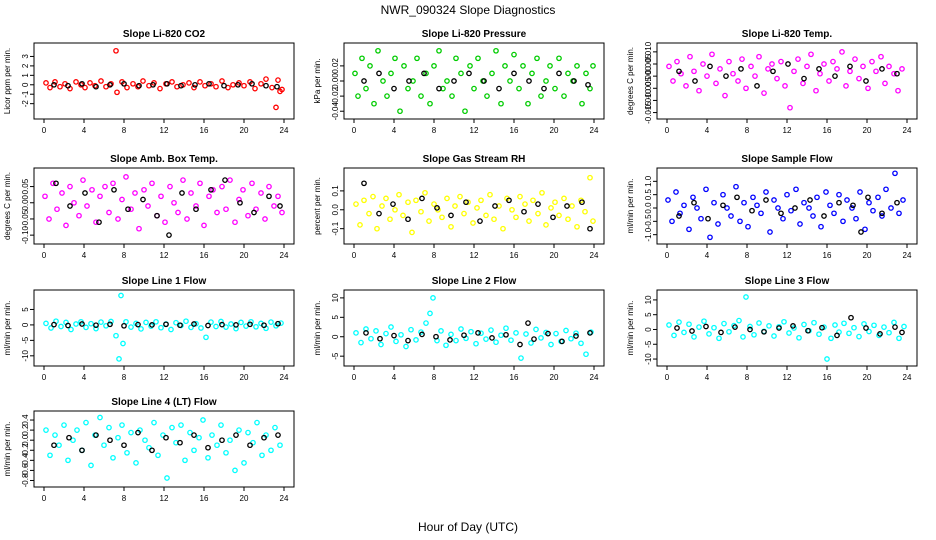 Image resolution: width=936 pixels, height=540 pixels. What do you see at coordinates (25, 450) in the screenshot?
I see `y-tick-label: -0.2` at bounding box center [25, 450].